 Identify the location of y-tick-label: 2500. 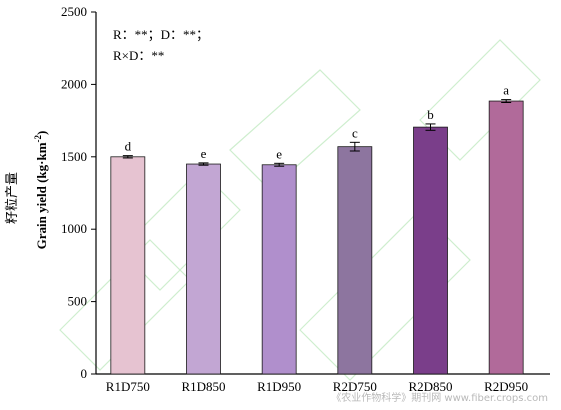
(74, 11).